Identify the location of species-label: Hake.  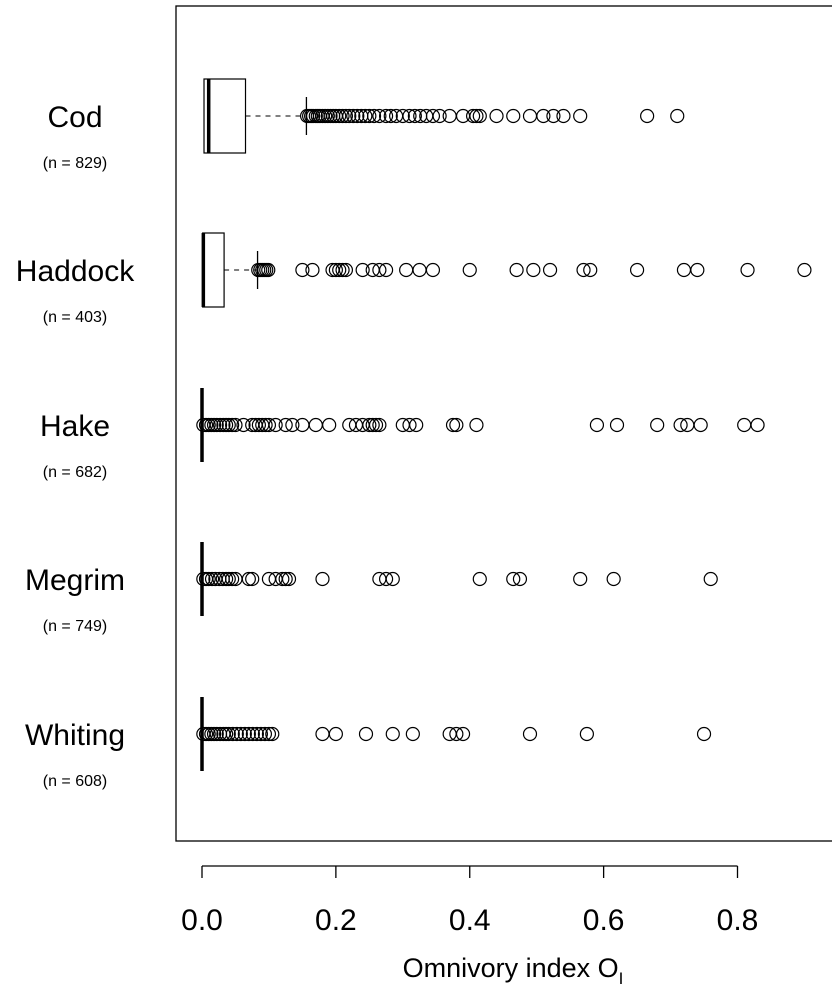
(75, 426).